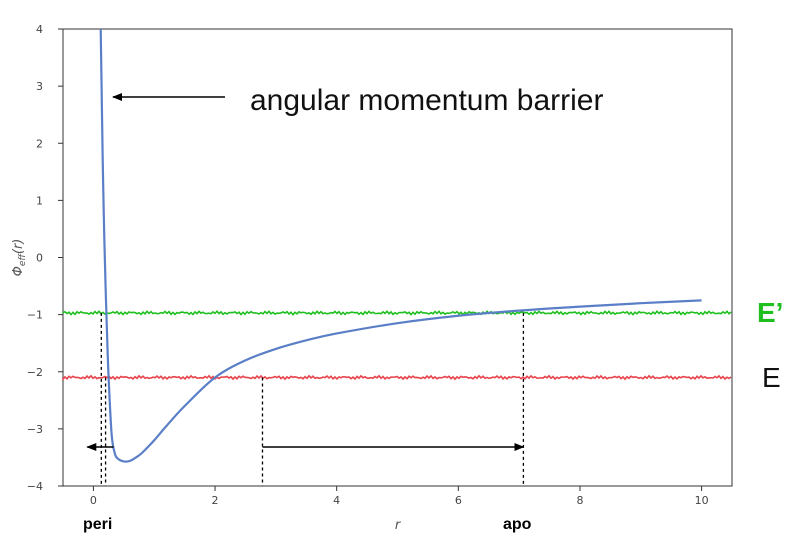 This screenshot has height=548, width=799. What do you see at coordinates (426, 100) in the screenshot?
I see `barrier-annotation: angular momentum barrier` at bounding box center [426, 100].